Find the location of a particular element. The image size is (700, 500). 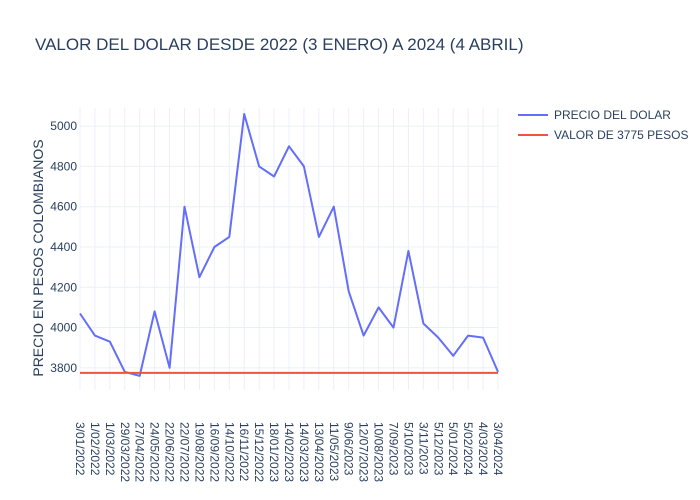

x-tick-label: 22/06/2022 is located at coordinates (170, 452).